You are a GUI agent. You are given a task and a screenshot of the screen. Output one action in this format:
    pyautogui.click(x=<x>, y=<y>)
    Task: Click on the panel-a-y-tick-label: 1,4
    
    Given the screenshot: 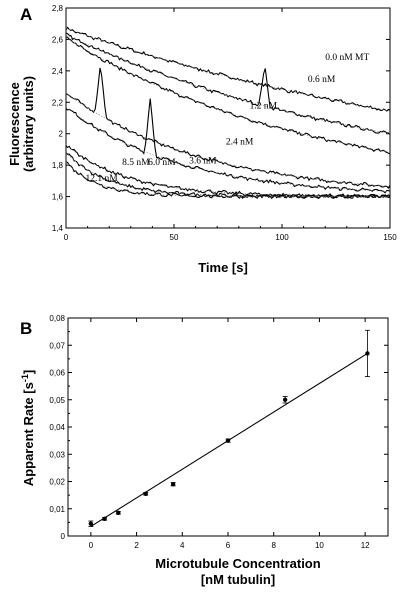 What is the action you would take?
    pyautogui.click(x=58, y=228)
    